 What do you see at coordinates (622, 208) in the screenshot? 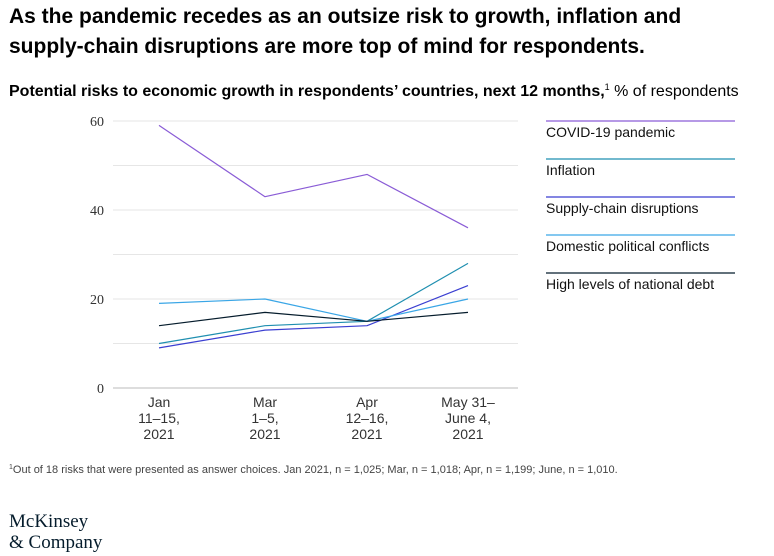
I see `legend-label: Supply-chain disruptions` at bounding box center [622, 208].